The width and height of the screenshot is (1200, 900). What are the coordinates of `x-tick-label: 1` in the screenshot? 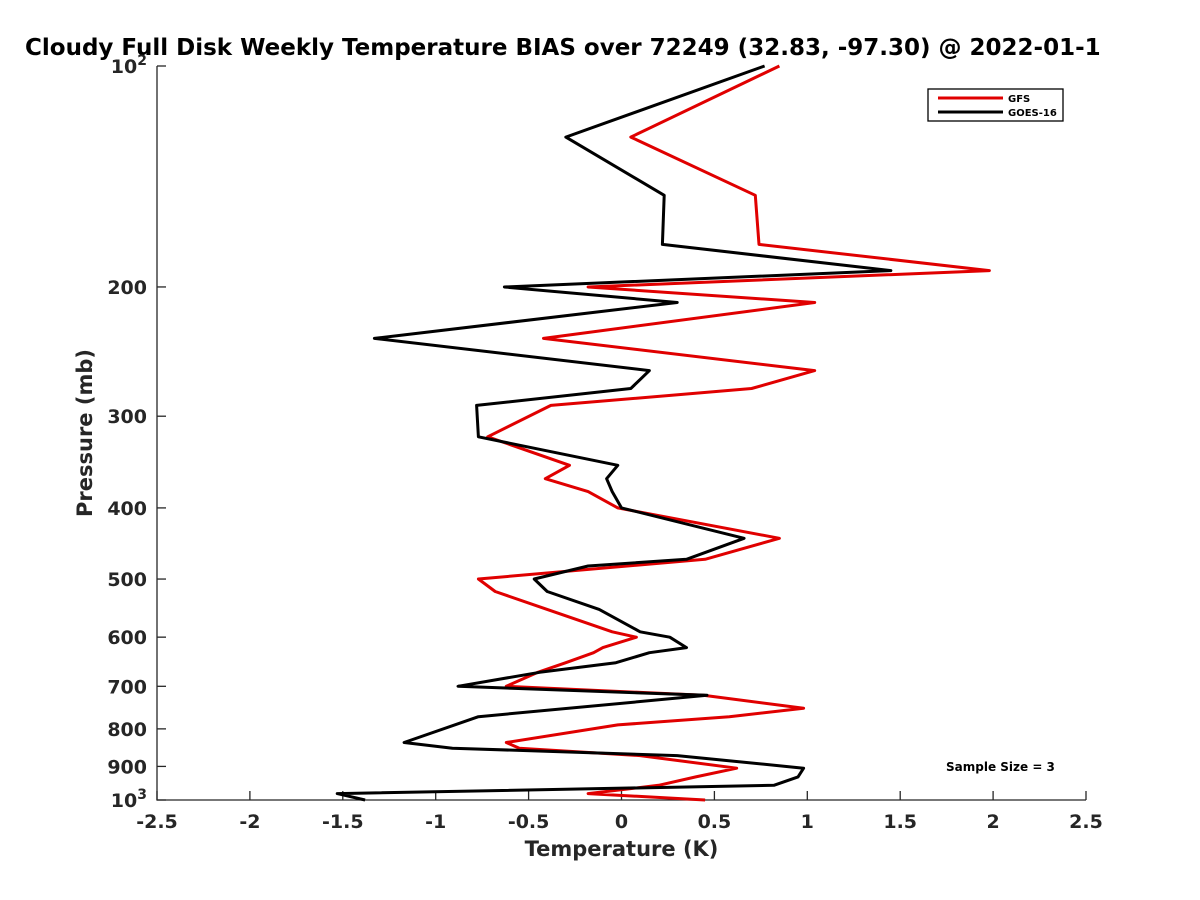 It's located at (807, 822).